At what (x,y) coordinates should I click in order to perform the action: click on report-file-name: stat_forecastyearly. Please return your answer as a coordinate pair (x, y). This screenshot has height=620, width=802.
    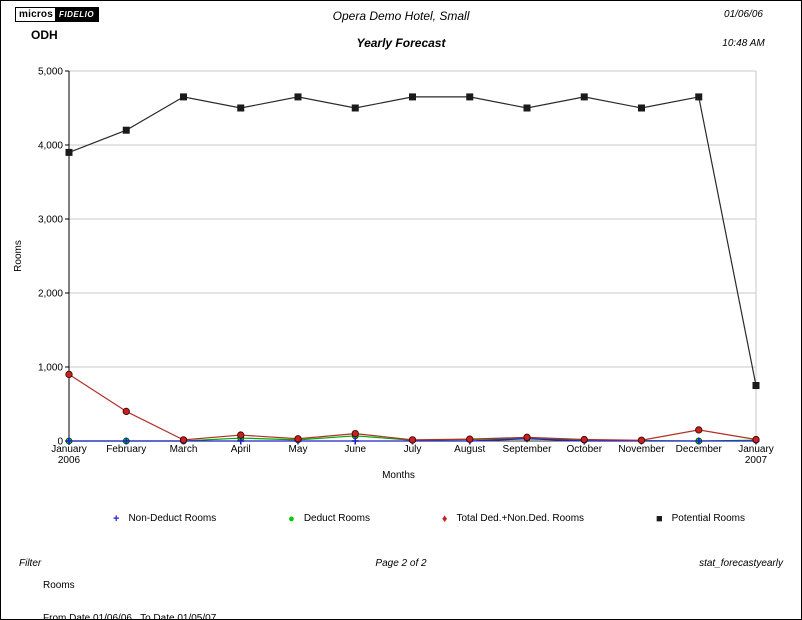
    Looking at the image, I should click on (741, 563).